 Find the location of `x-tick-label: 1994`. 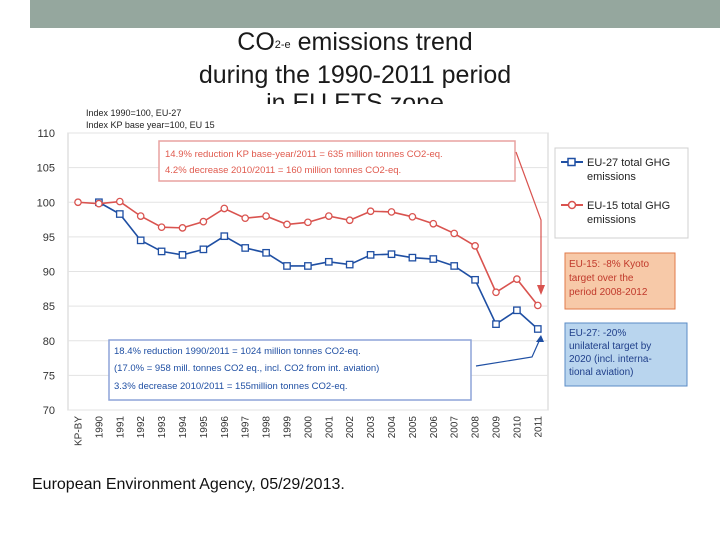

x-tick-label: 1994 is located at coordinates (183, 427).